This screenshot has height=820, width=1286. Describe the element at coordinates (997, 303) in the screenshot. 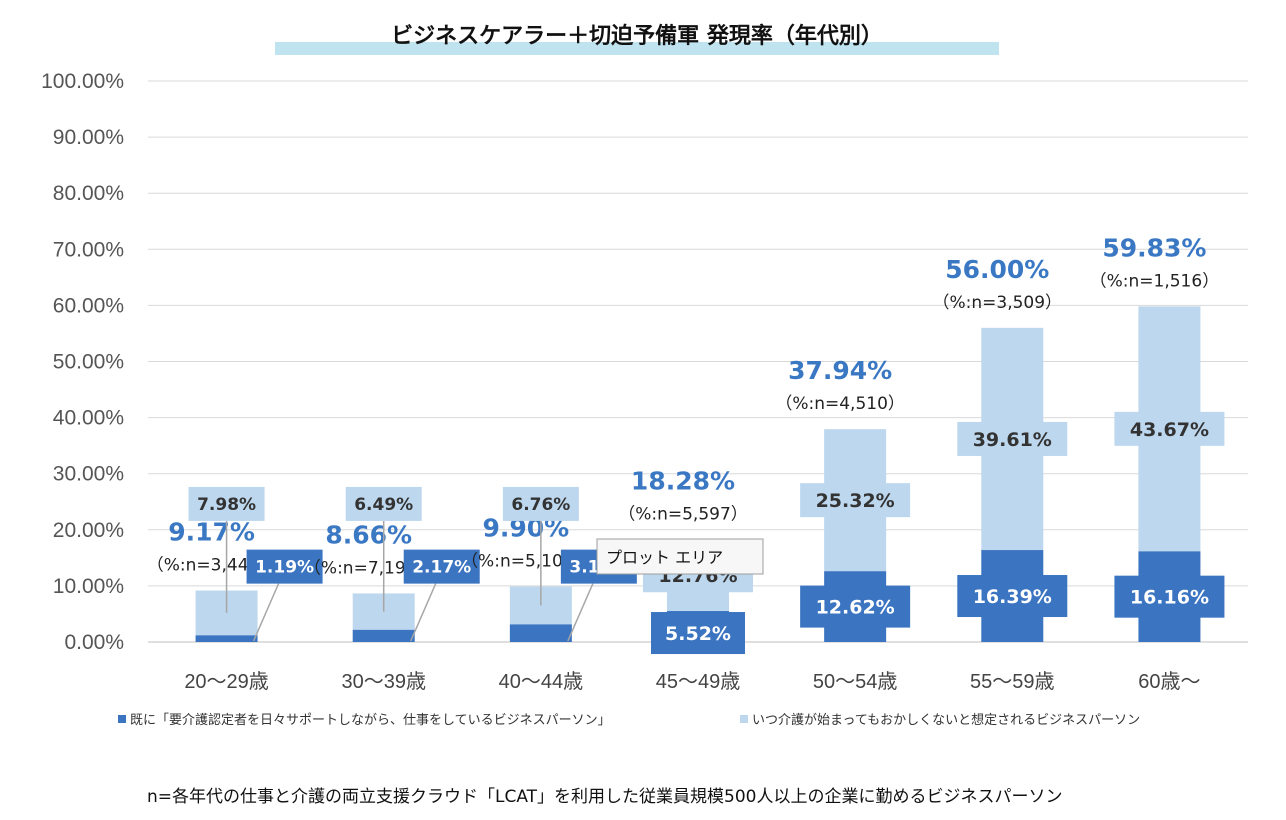

I see `sample-size-label: （%:n=3,509）` at that location.